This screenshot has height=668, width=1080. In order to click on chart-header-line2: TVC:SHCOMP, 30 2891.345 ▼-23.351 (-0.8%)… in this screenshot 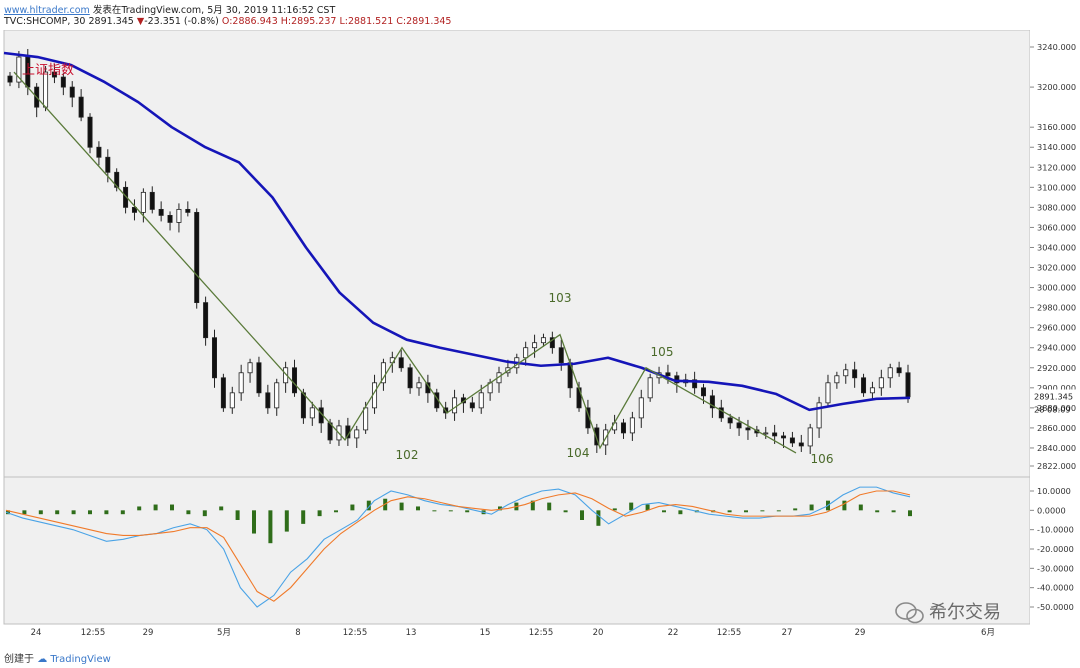, I will do `click(227, 21)`.